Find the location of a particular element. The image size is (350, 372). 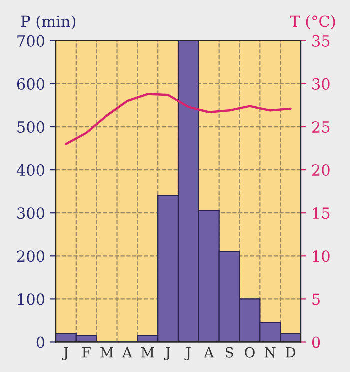

y2-tick-label: 0 is located at coordinates (316, 342).